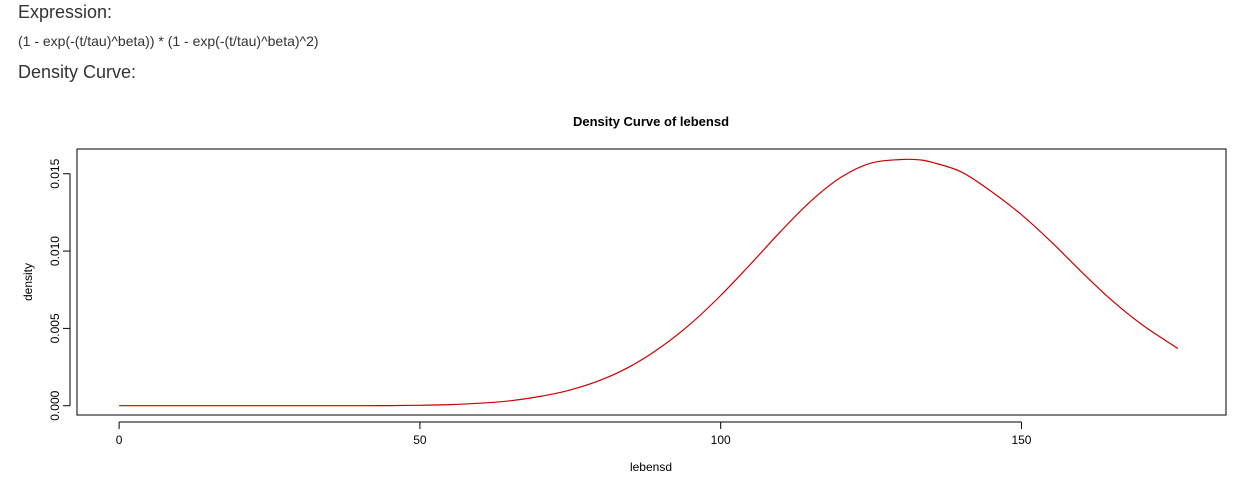 The height and width of the screenshot is (483, 1252). Describe the element at coordinates (77, 72) in the screenshot. I see `density-curve-heading: Density Curve:` at that location.